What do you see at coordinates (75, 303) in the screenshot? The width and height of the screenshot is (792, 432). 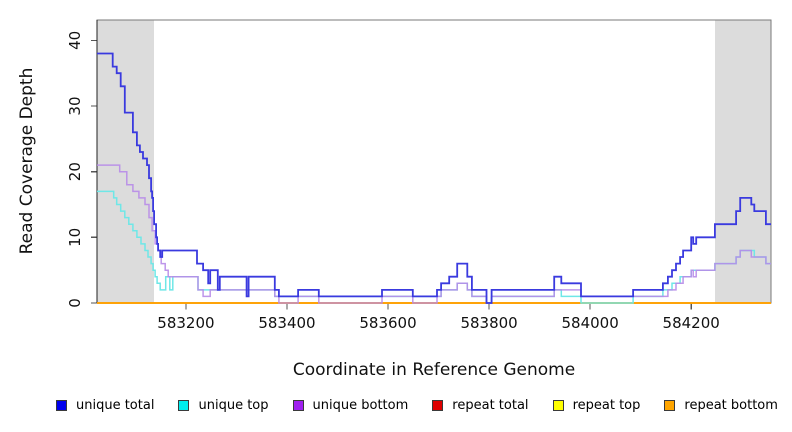 I see `y-tick-label: 0` at bounding box center [75, 303].